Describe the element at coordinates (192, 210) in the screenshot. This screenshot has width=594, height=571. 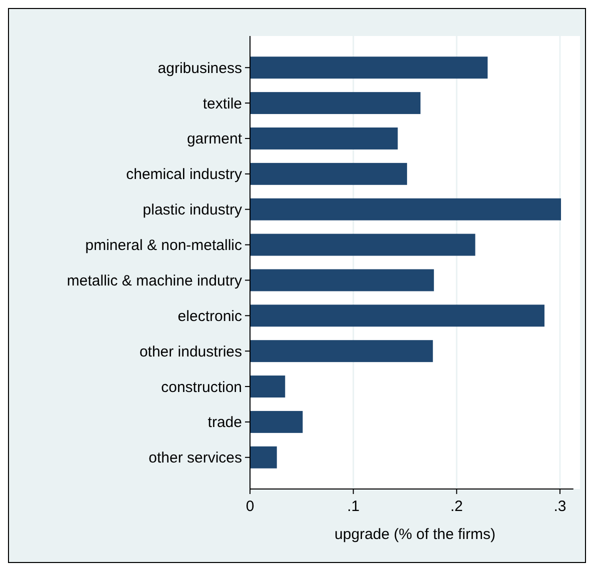
I see `y-tick-label: plastic industry` at that location.